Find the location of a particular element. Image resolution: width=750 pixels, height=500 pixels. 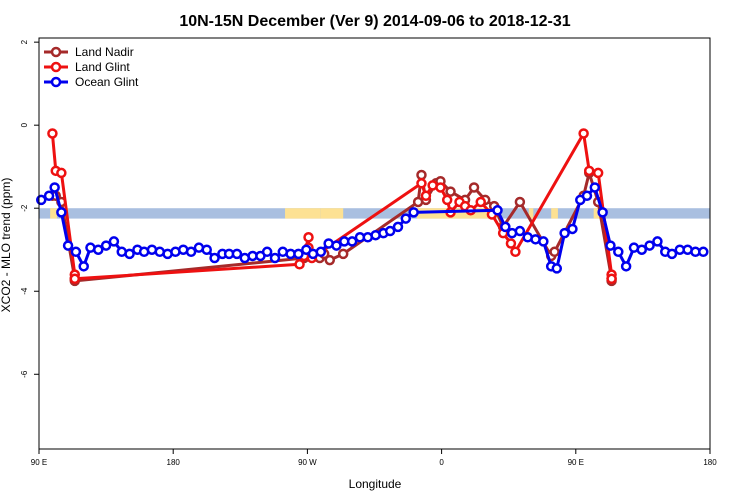

y-tick-label: -4 is located at coordinates (24, 291).